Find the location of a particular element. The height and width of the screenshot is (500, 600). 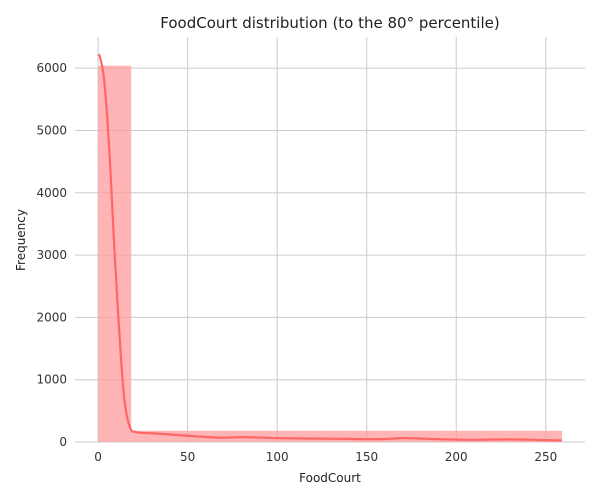

y-tick-label: 0 is located at coordinates (63, 442).